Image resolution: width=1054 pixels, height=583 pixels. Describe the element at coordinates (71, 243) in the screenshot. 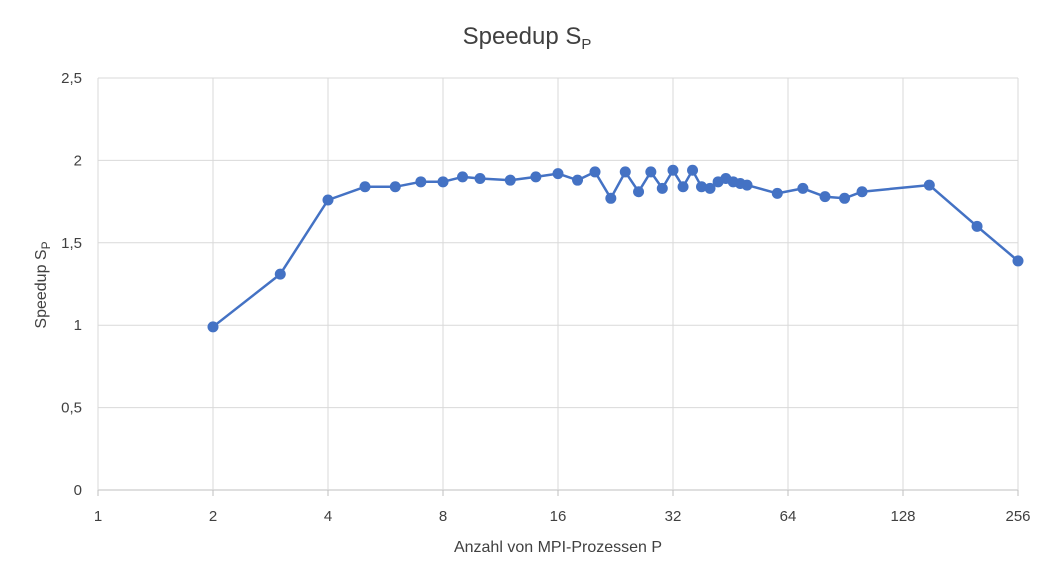

I see `y-tick-label: 1,5` at that location.